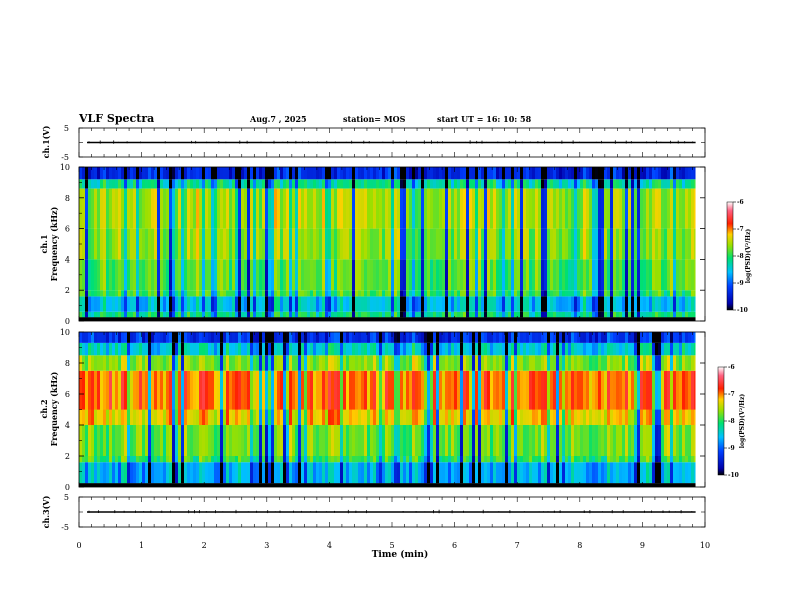  What do you see at coordinates (739, 256) in the screenshot?
I see `ch1-colorbar: -6-7-8-9-10 log(PSD)(V²/Hz)` at bounding box center [739, 256].